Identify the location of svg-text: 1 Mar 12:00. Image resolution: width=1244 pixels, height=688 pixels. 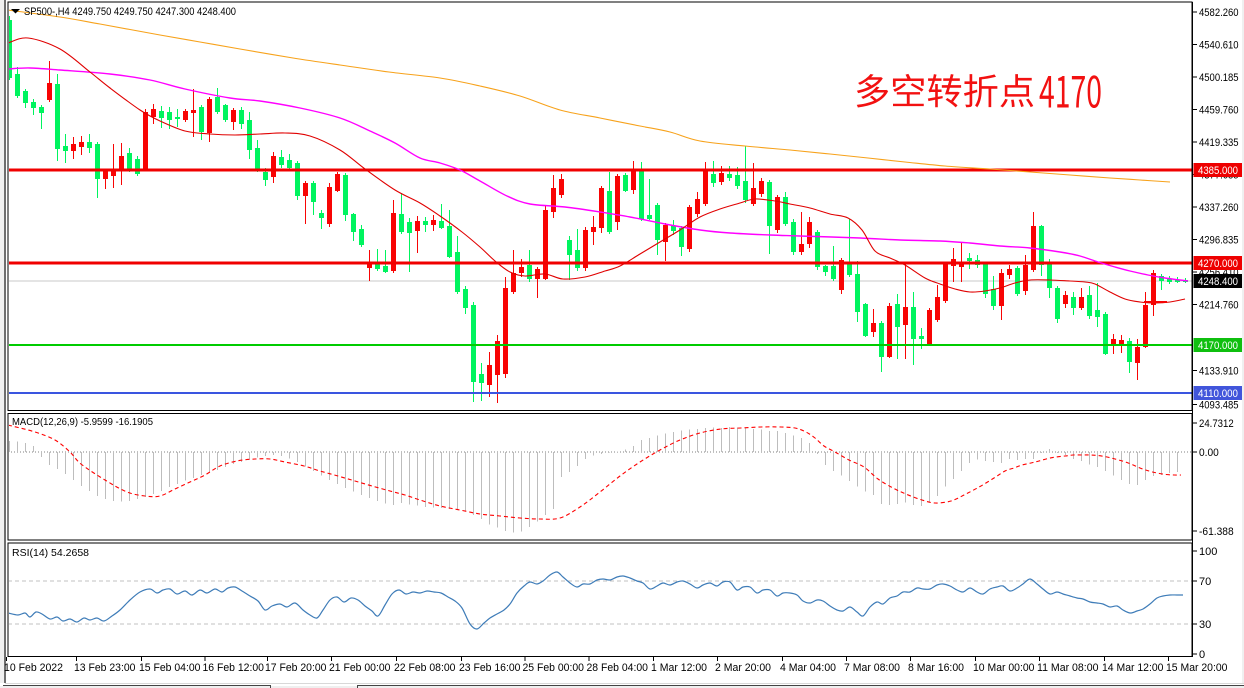
(679, 668).